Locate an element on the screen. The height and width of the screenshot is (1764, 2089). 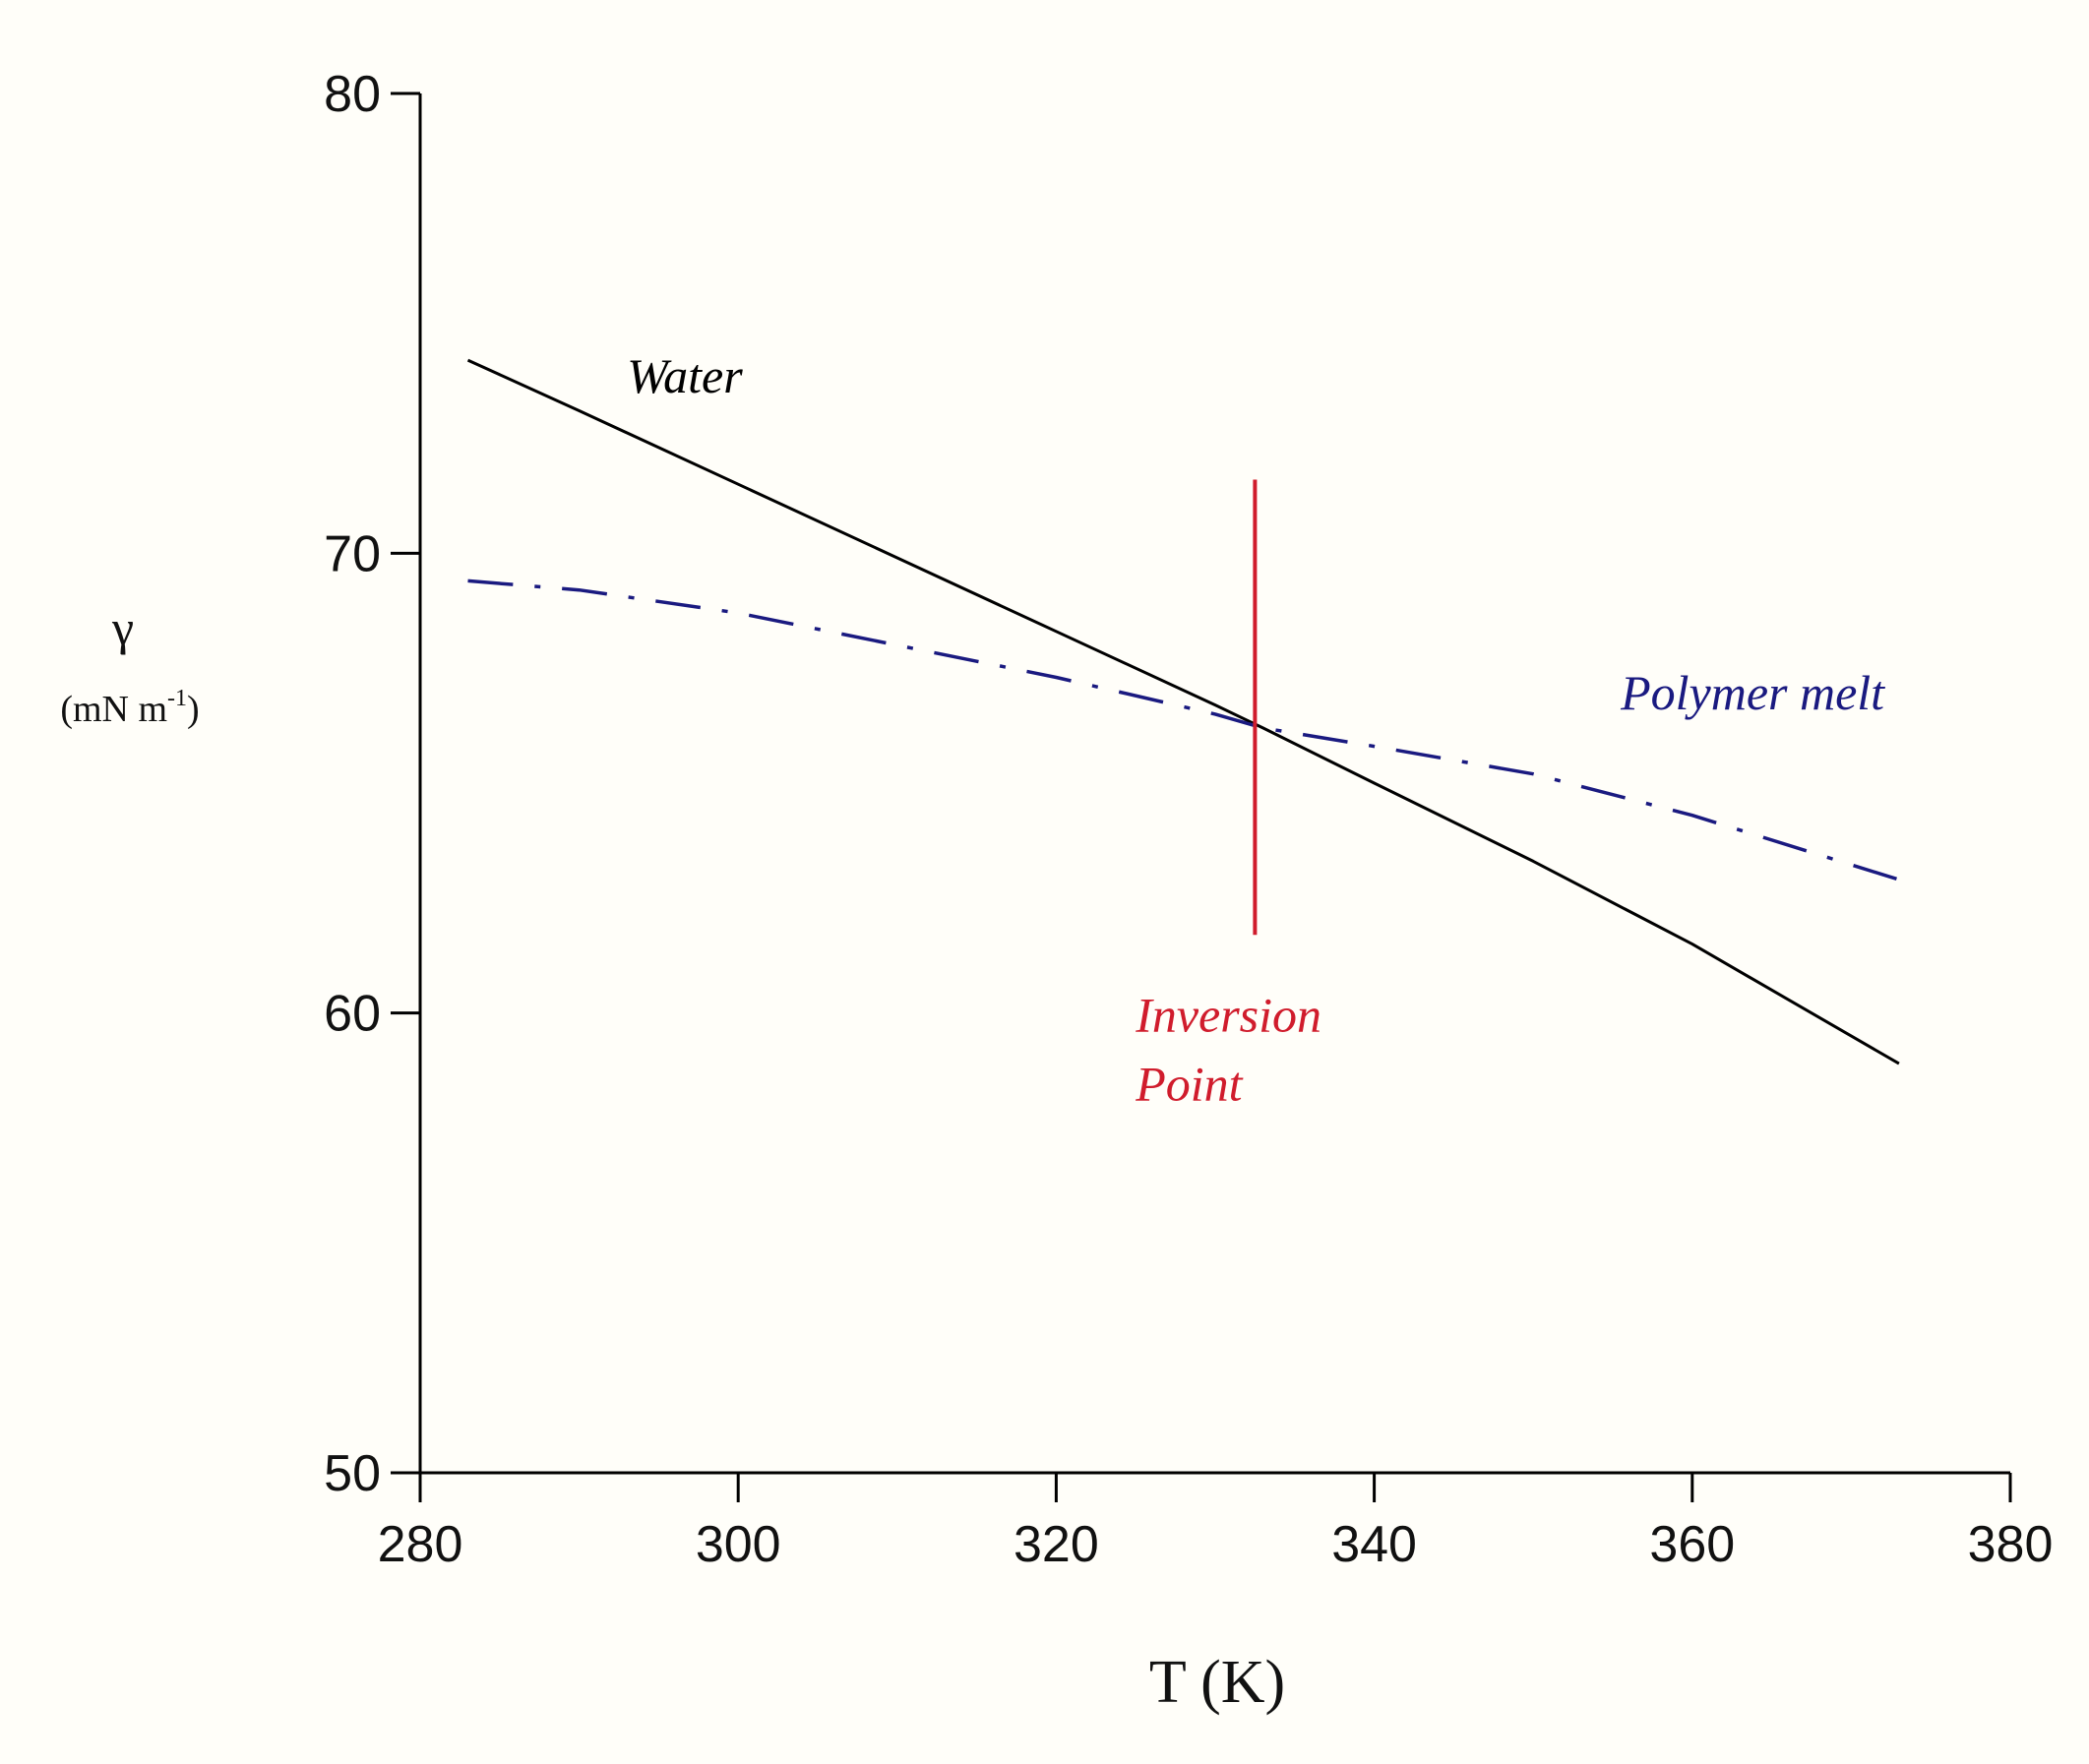
y-axis-unit: (mN m-1) is located at coordinates (129, 708).